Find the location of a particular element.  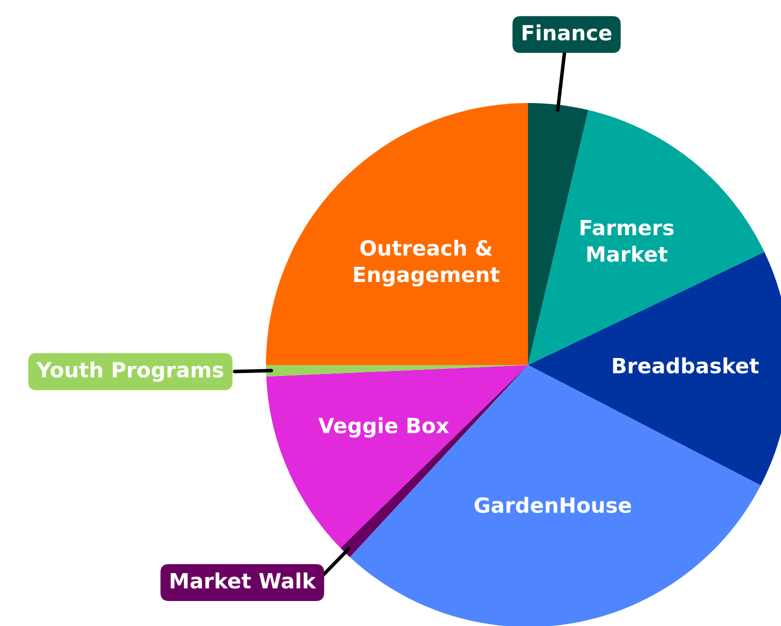

slice-label: Farmers Market is located at coordinates (627, 241).